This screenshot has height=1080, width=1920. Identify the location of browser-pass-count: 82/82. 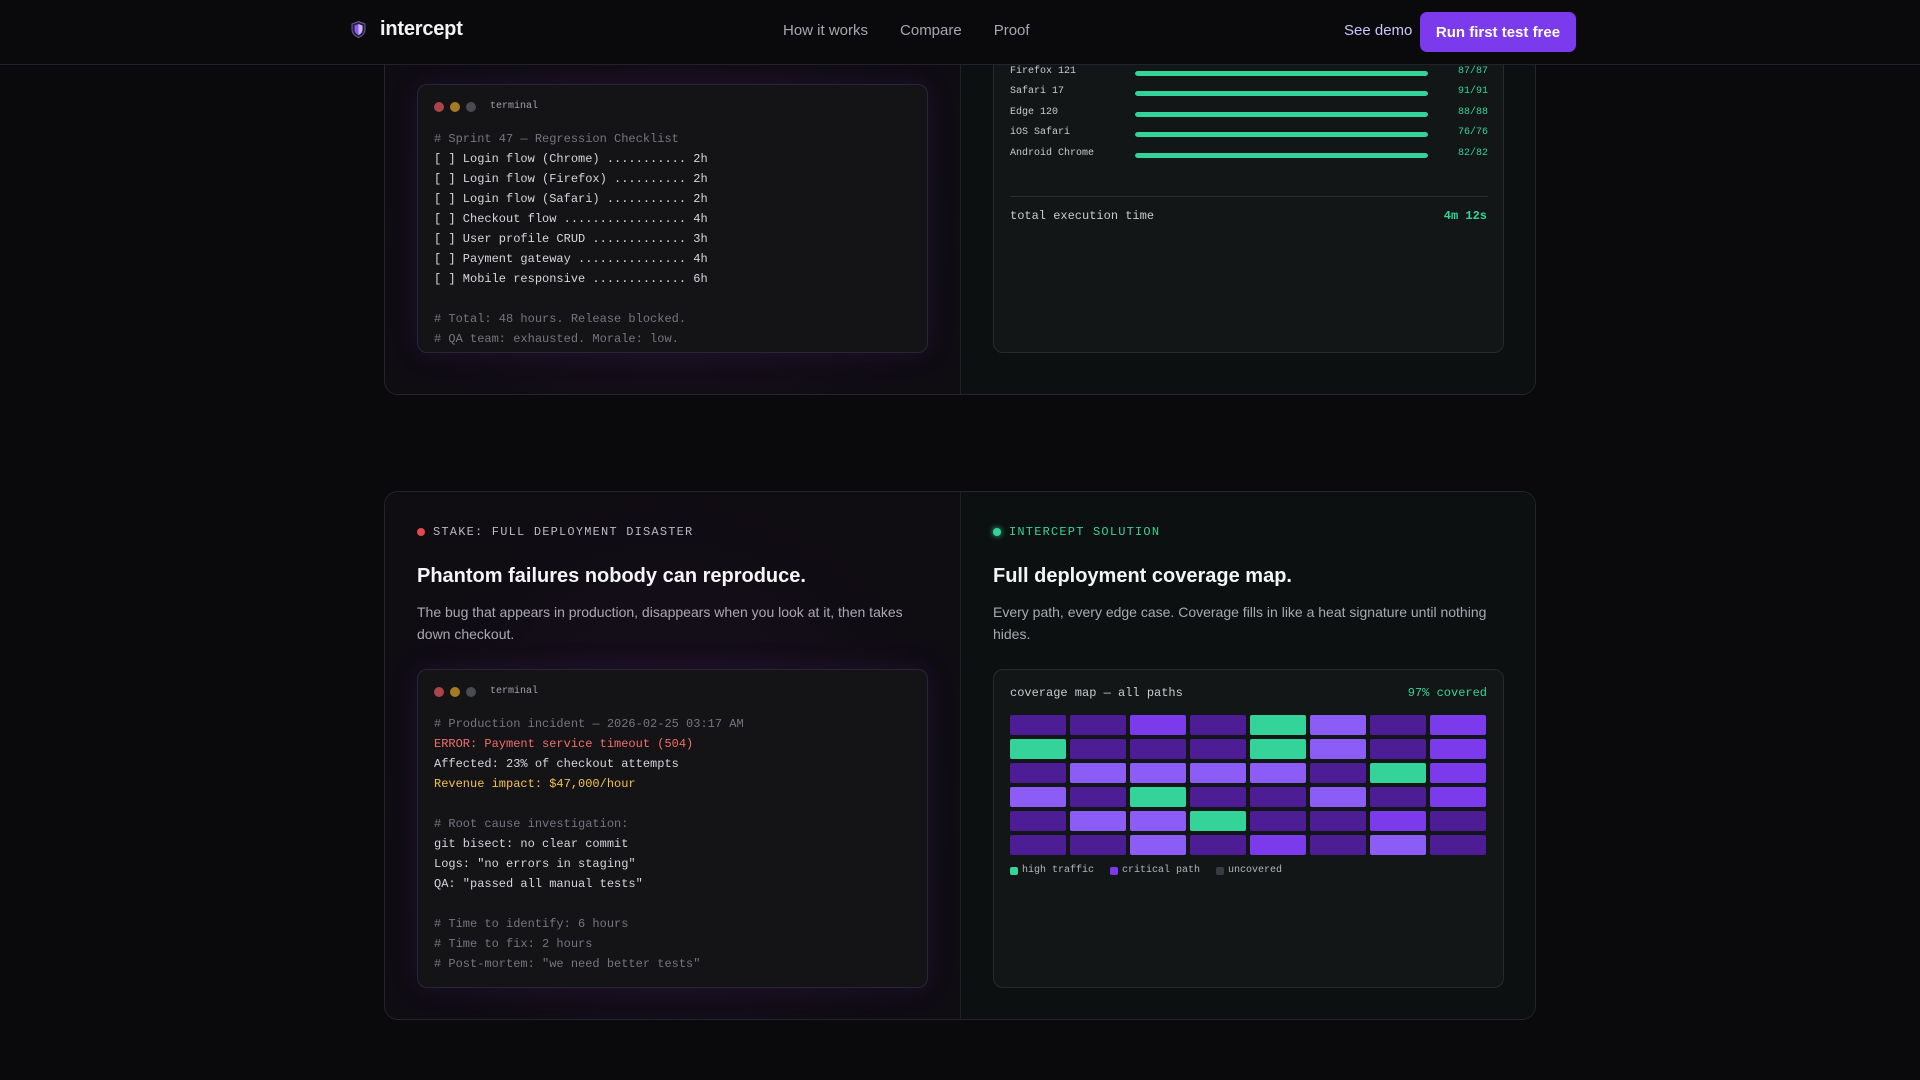
(1472, 153).